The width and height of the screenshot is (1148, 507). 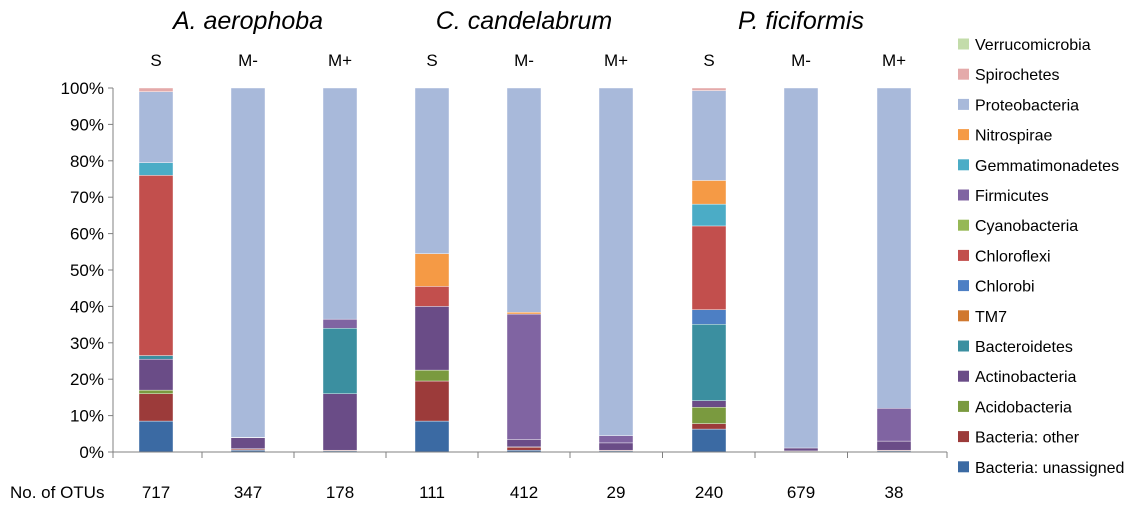 What do you see at coordinates (1017, 75) in the screenshot?
I see `legend-label: Spirochetes` at bounding box center [1017, 75].